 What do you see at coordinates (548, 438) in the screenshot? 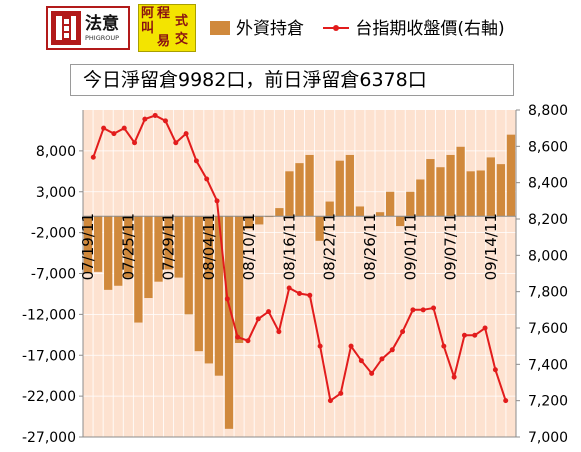
I see `right-tick-label: 7,000` at bounding box center [548, 438].